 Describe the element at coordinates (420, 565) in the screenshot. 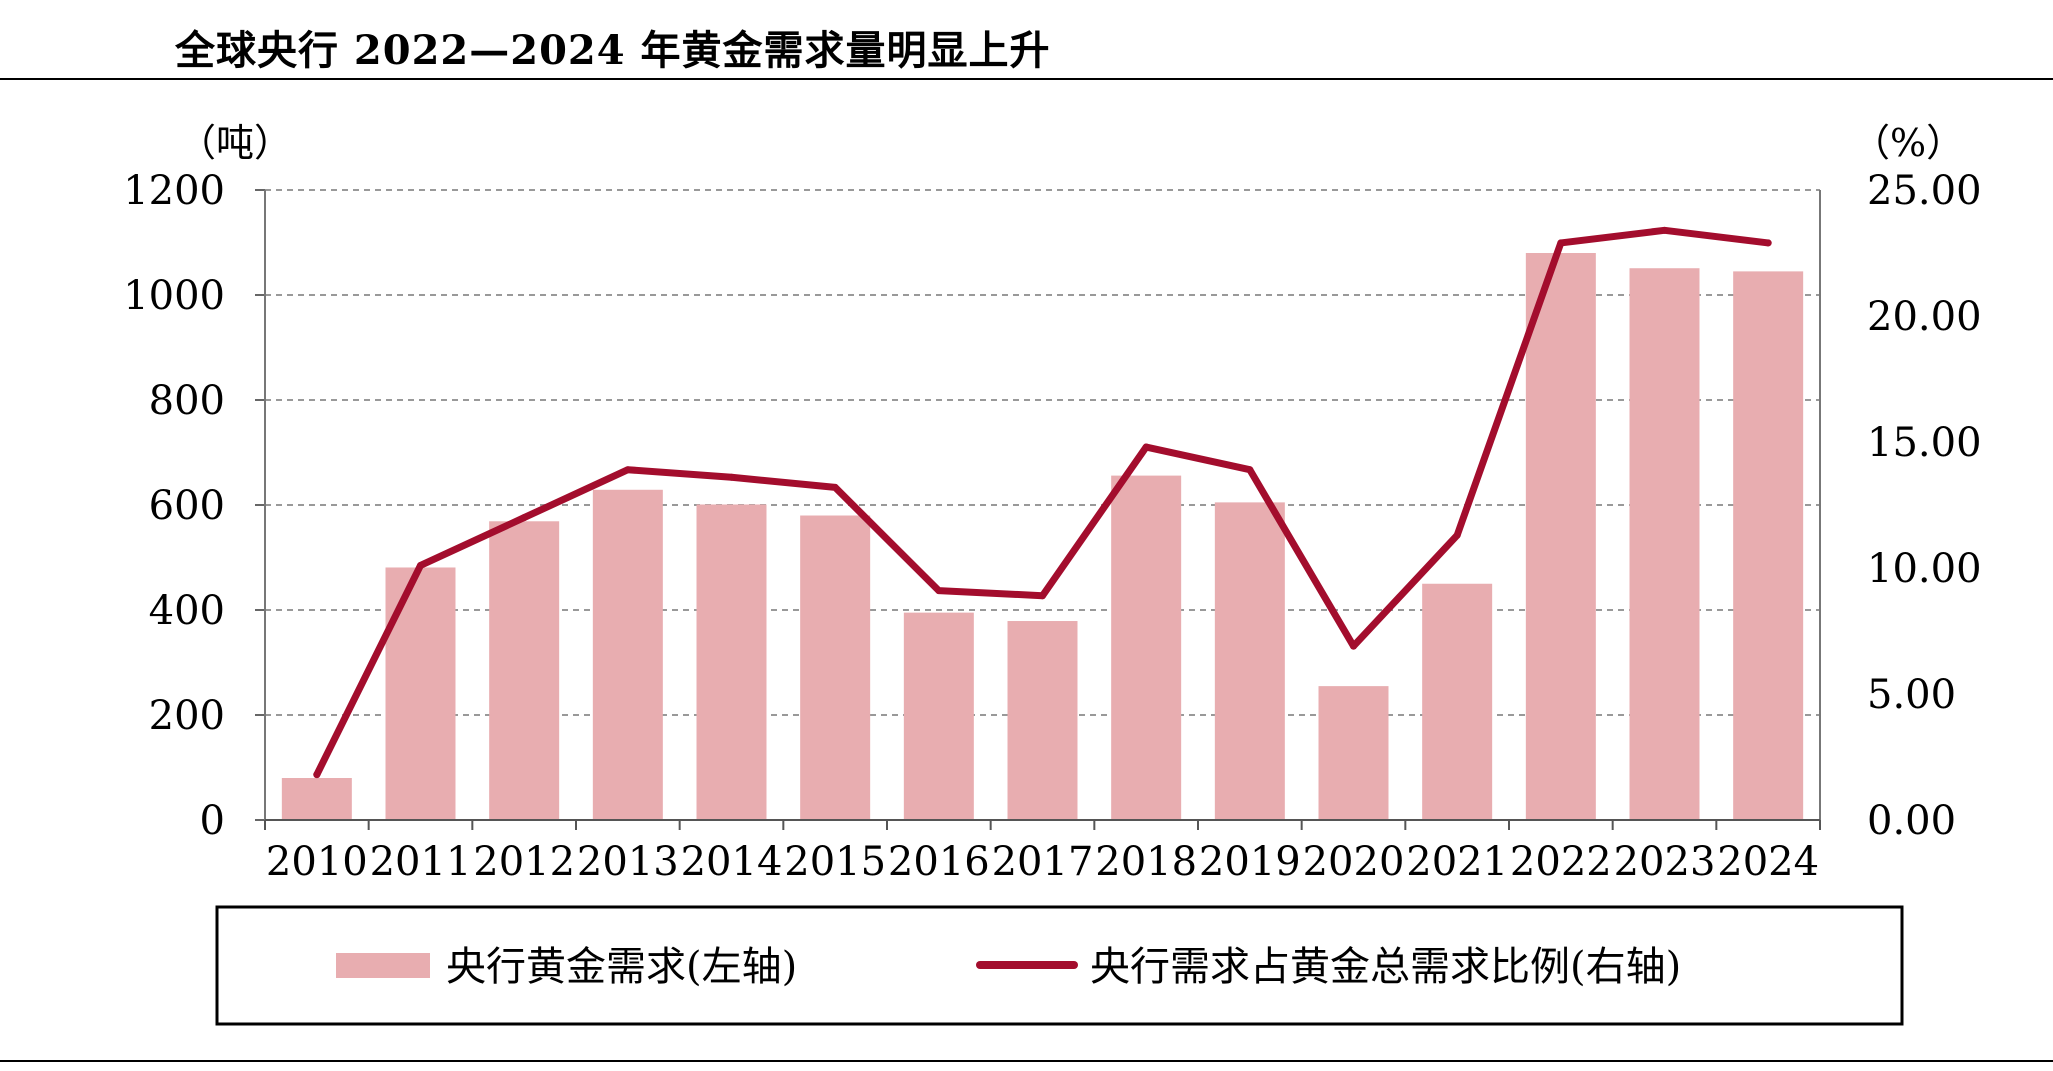

I see `ratio-point-2011` at that location.